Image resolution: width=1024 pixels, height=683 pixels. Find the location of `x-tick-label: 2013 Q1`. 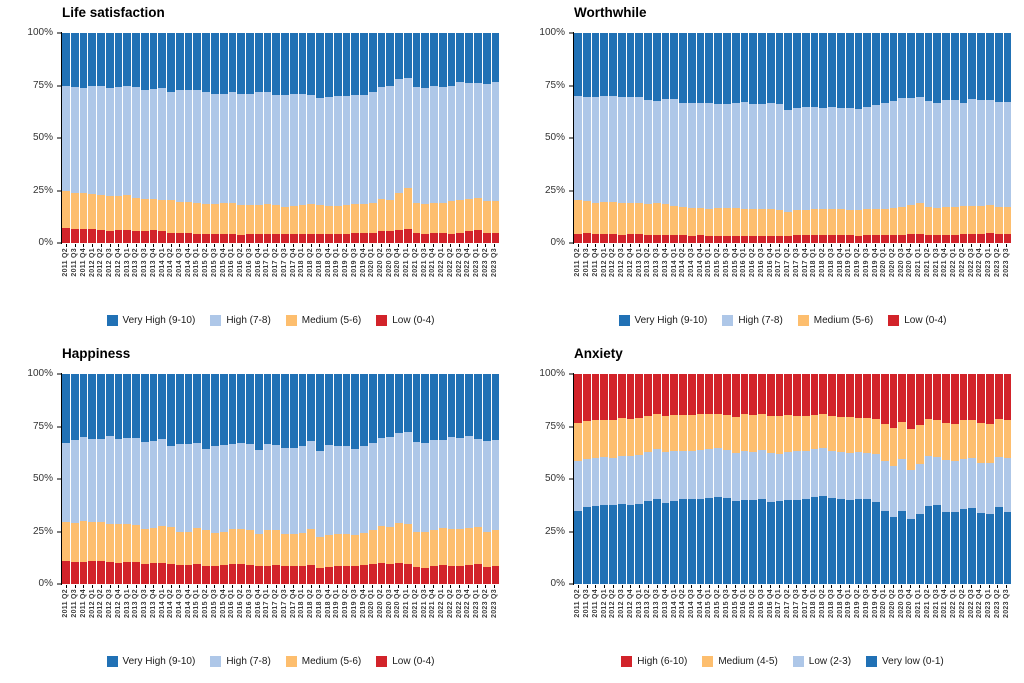

x-tick-label: 2013 Q1 is located at coordinates (639, 603).